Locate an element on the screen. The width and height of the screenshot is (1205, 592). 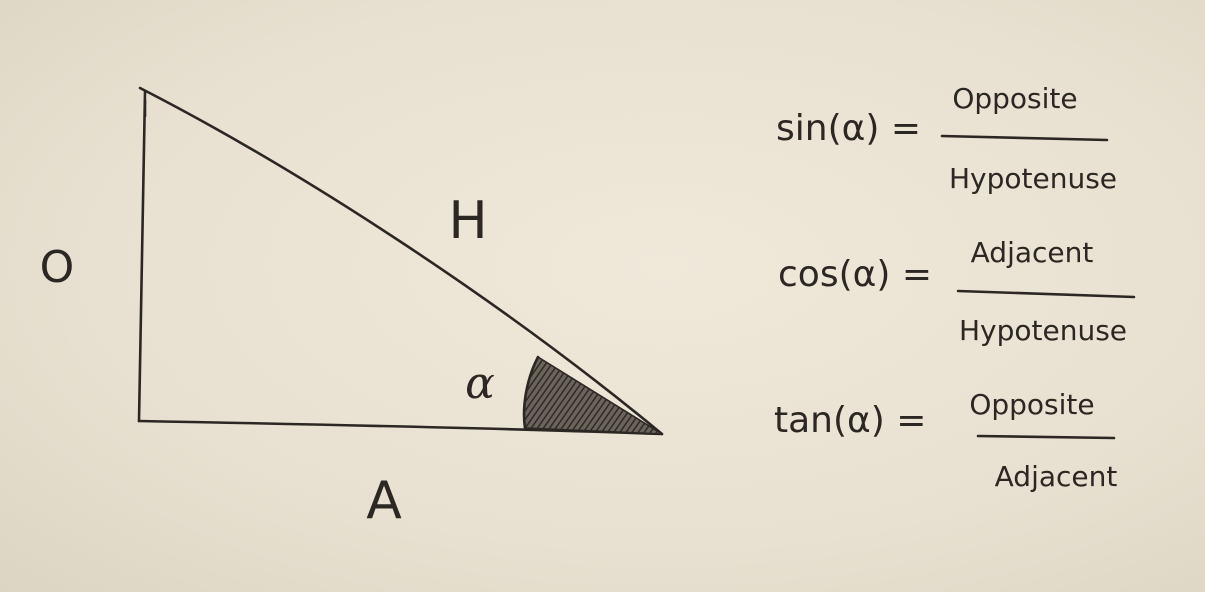
formula-sin: sin(α) = Opposite Hypotenuse is located at coordinates (946, 138).